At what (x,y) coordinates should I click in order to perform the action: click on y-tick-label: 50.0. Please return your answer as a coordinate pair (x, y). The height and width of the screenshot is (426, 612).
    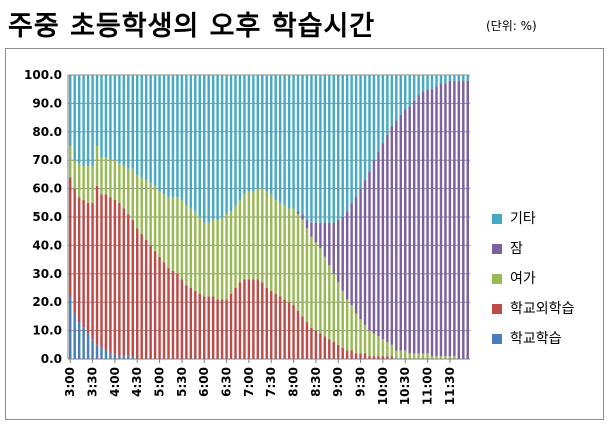
    Looking at the image, I should click on (47, 217).